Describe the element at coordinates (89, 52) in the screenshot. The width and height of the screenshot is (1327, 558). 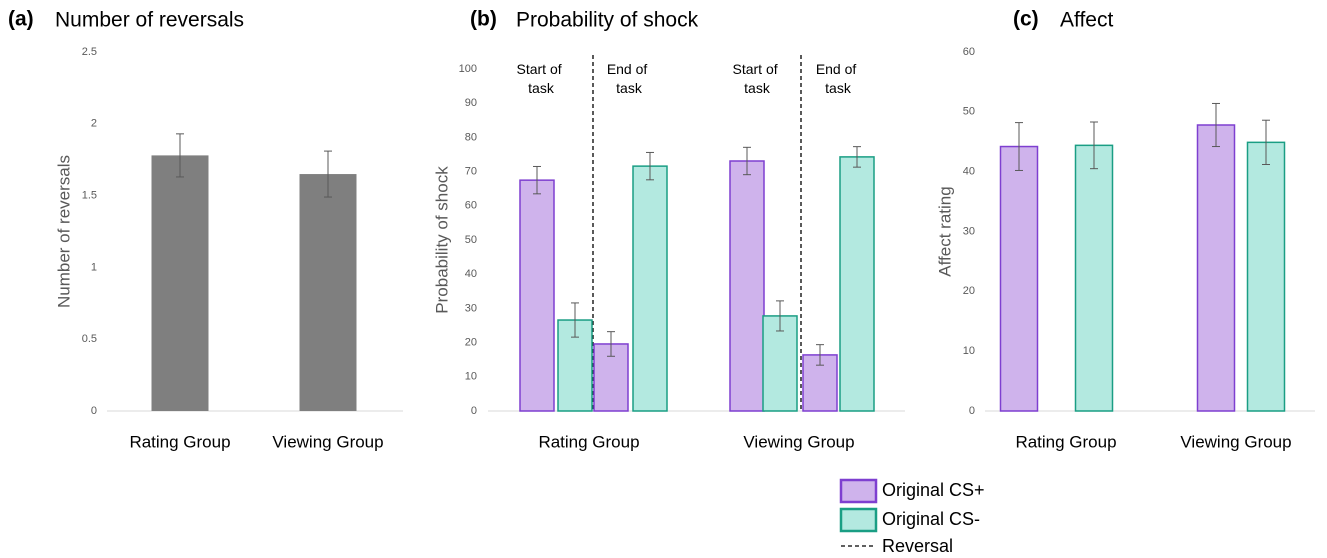
I see `y-tick-label: 2.5` at that location.